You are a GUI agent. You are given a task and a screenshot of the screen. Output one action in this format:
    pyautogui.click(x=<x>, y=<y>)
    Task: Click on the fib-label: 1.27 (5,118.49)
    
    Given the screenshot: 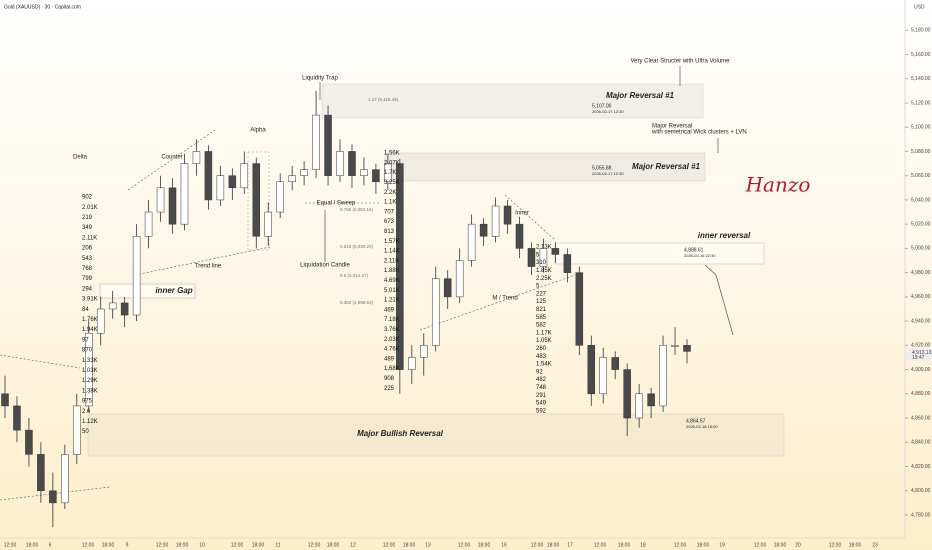 What is the action you would take?
    pyautogui.click(x=383, y=99)
    